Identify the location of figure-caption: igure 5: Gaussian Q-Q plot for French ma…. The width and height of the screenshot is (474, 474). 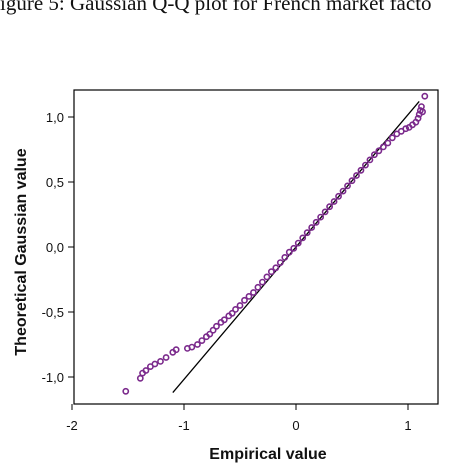
(216, 7).